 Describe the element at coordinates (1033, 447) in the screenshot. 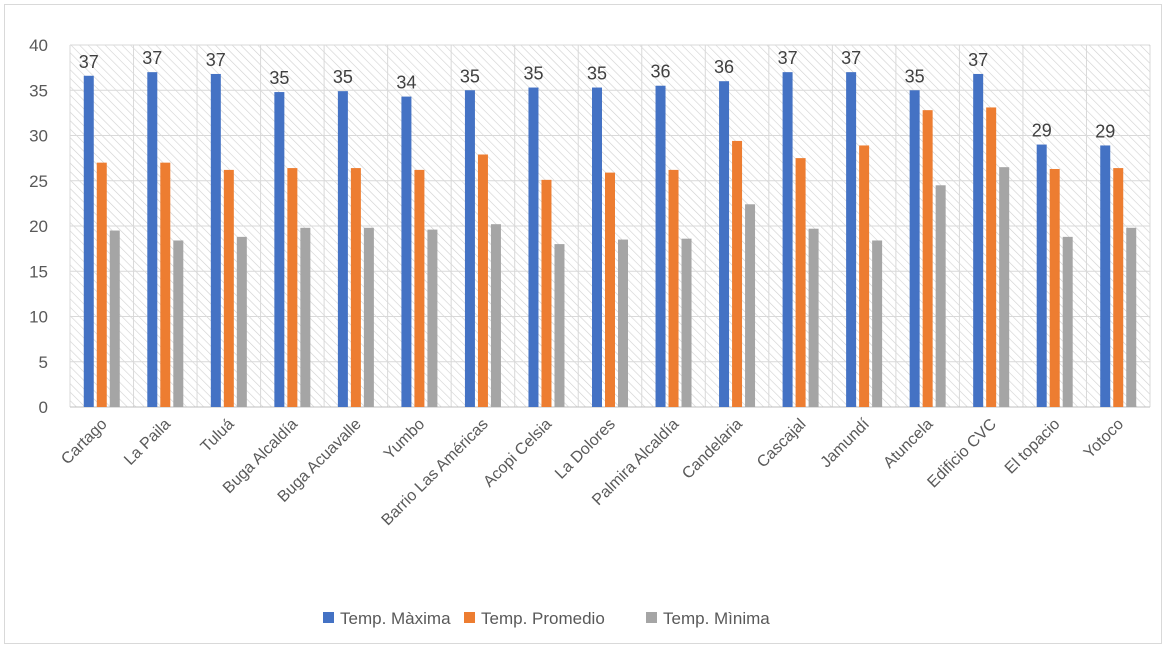

I see `category-label: El topacio` at that location.